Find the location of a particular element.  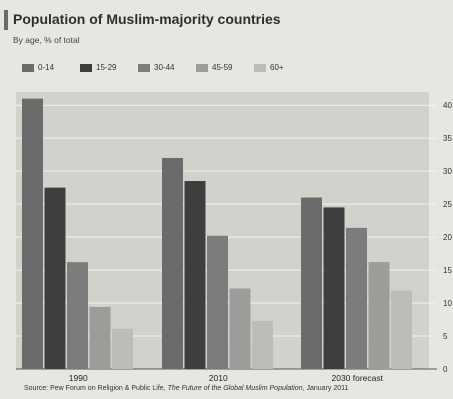

legend: 0-14 15-29 30-44 45-59 60+ is located at coordinates (167, 67).